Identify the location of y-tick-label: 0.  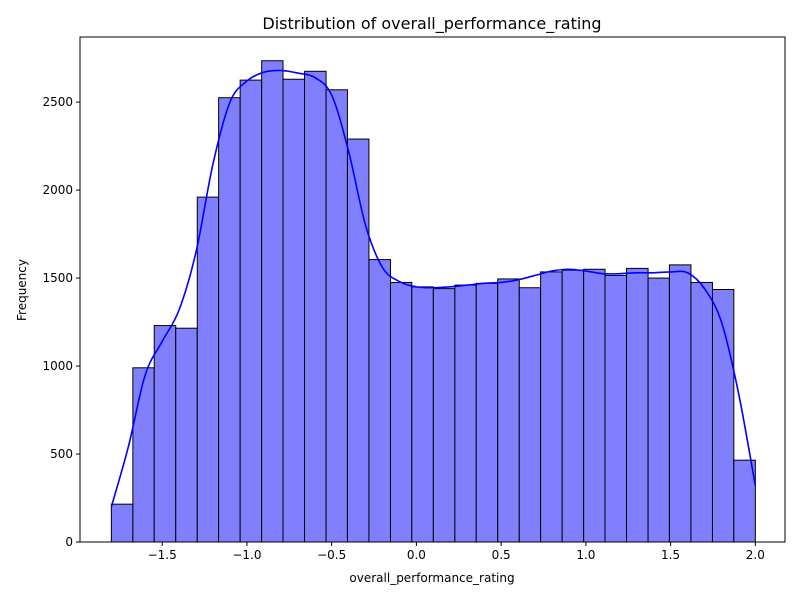
(69, 542).